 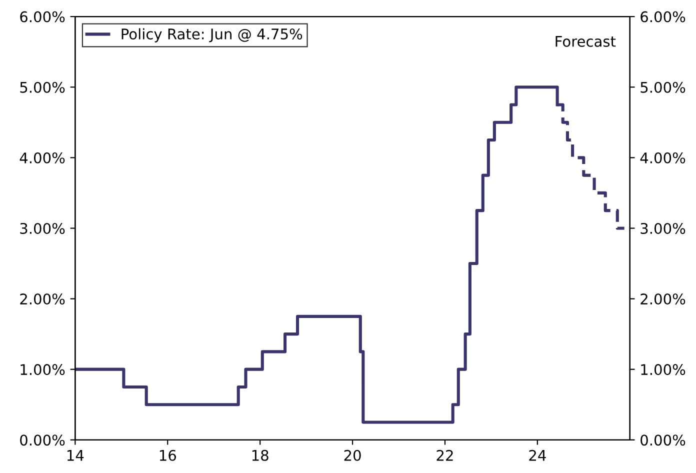 What do you see at coordinates (42, 299) in the screenshot?
I see `y-tick-label: 2.00%` at bounding box center [42, 299].